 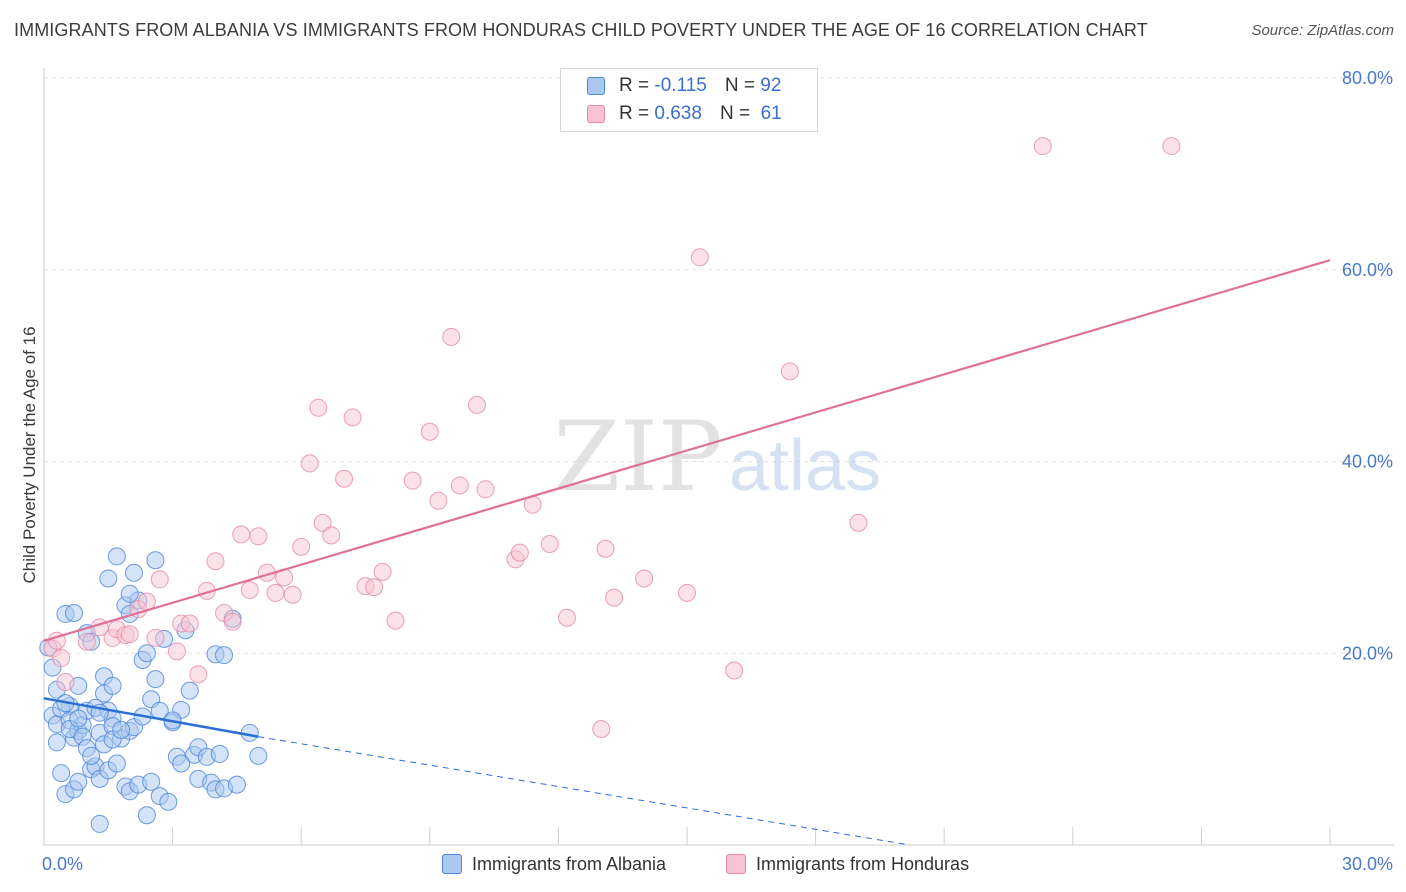 I want to click on source-label: Source: ZipAtlas.com, so click(x=1322, y=30).